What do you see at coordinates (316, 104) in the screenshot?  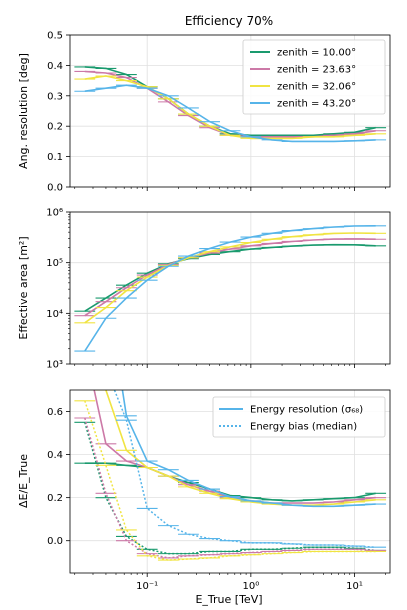 I see `legend-label: zenith = 43.20°` at bounding box center [316, 104].